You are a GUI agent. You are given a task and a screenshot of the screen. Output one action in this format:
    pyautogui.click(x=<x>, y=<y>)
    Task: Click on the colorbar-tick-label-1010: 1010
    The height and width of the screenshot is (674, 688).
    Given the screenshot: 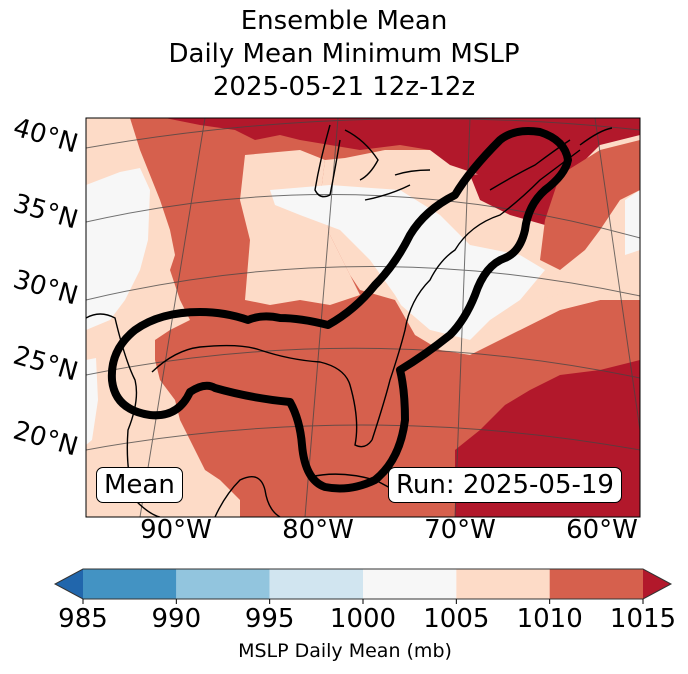 What is the action you would take?
    pyautogui.click(x=549, y=619)
    